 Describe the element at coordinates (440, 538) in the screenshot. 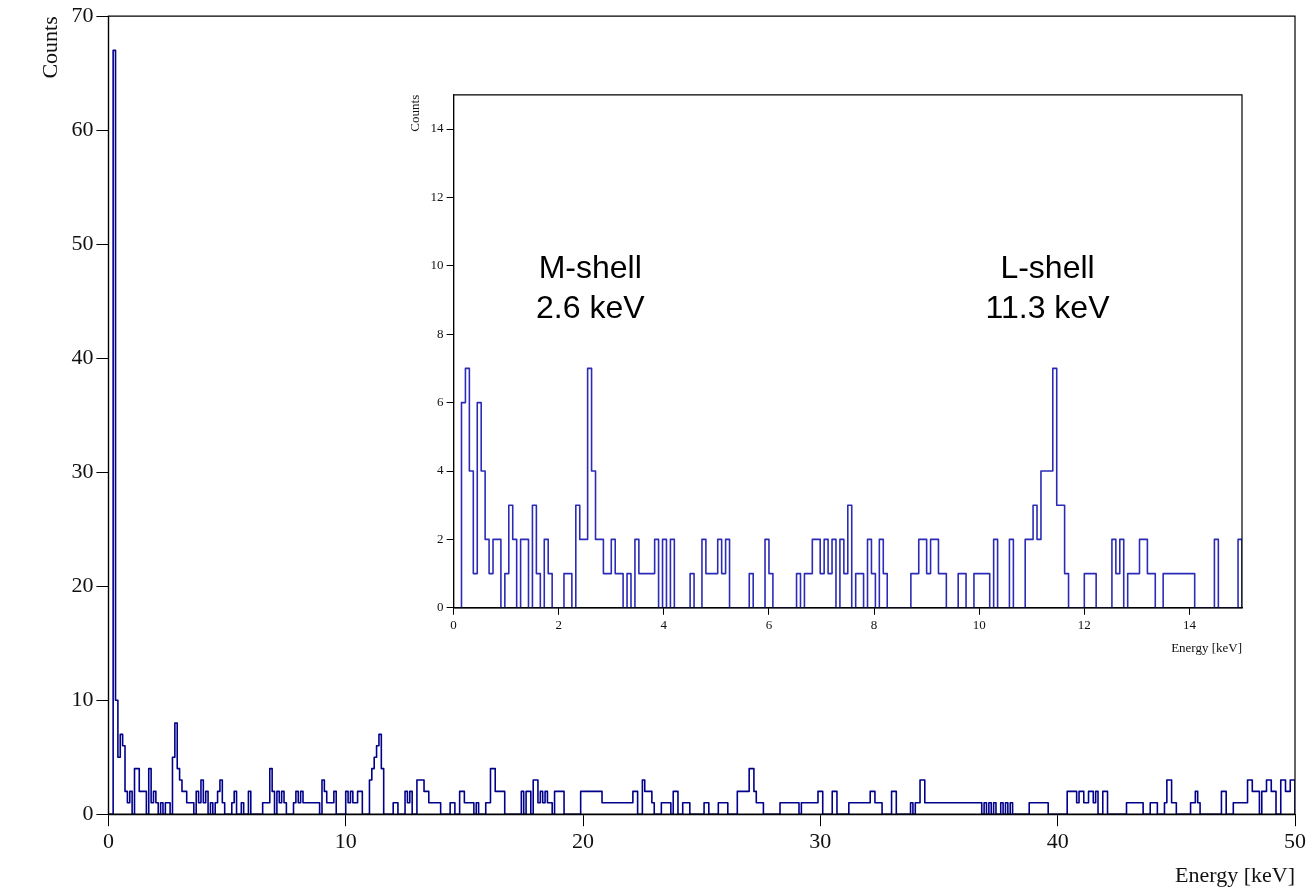

I see `y-tick-label: 2` at that location.